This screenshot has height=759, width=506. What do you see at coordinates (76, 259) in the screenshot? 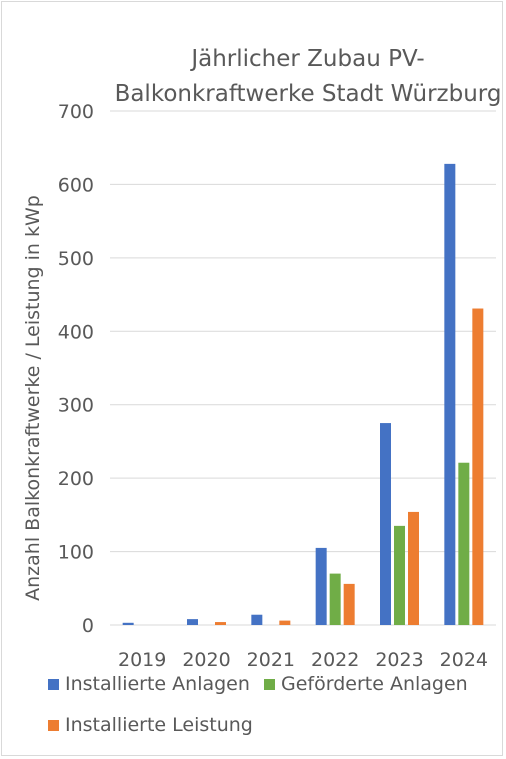
I see `y-tick-label: 500` at bounding box center [76, 259].